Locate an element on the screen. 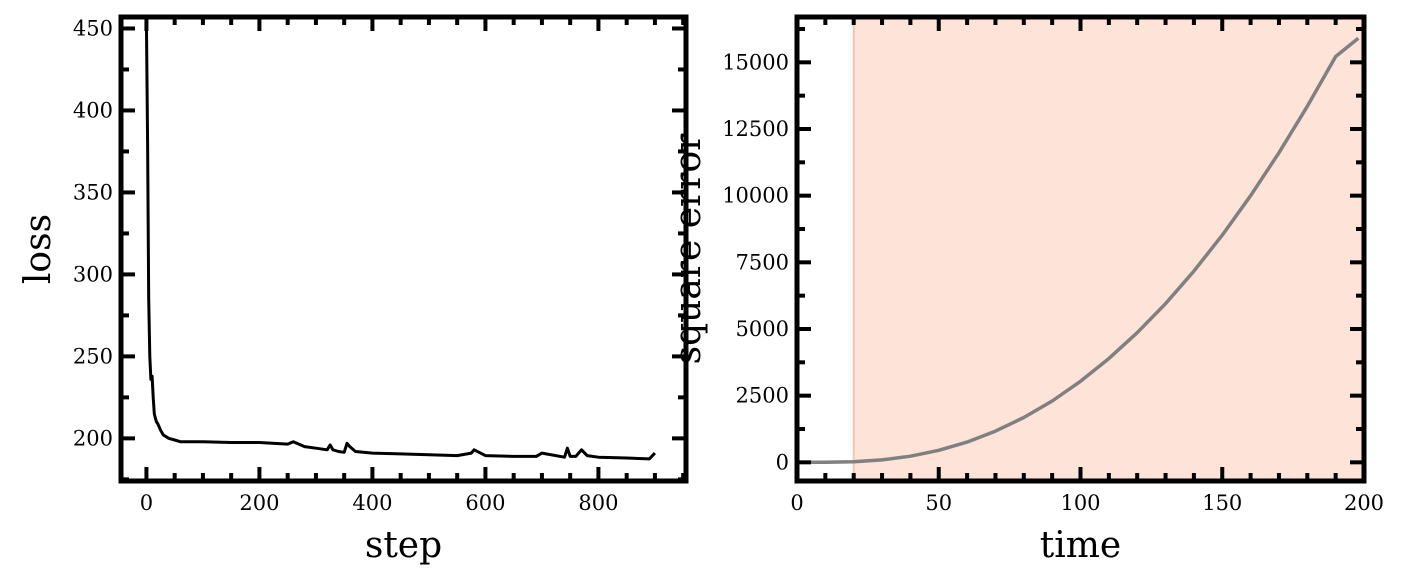 Image resolution: width=1402 pixels, height=586 pixels. x-tick-label: 150 is located at coordinates (1222, 503).